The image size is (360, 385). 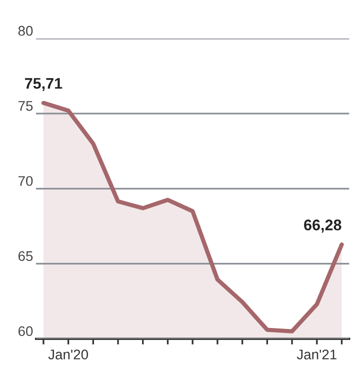 I want to click on x-tick-label: Jan'21, so click(x=316, y=355).